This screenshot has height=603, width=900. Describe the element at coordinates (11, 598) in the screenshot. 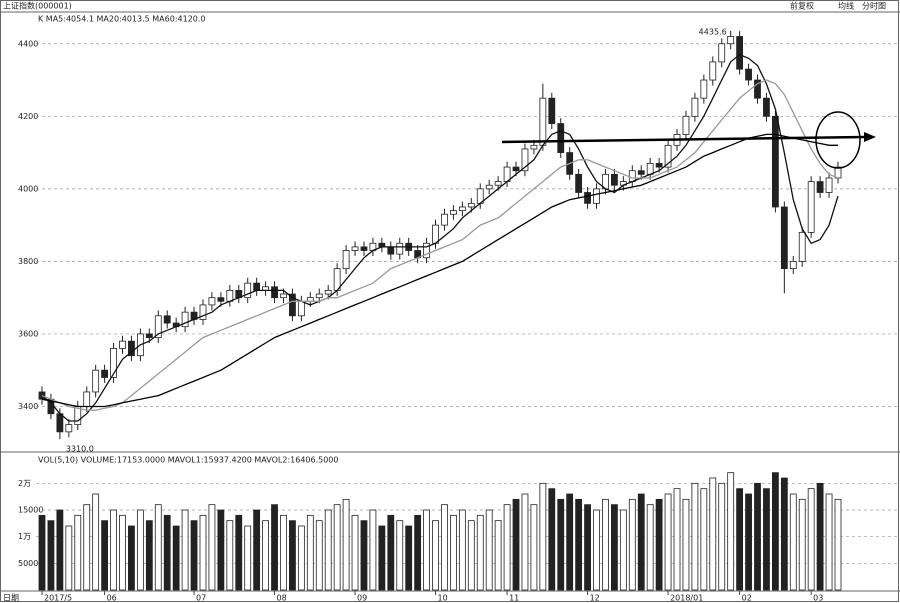

I see `x-axis-label: 日期` at that location.